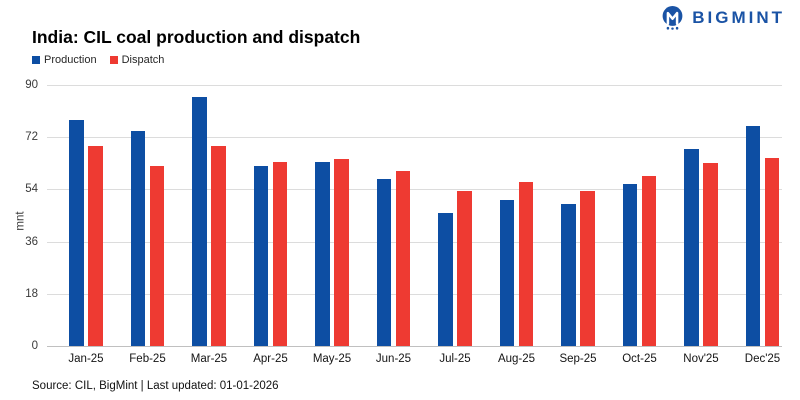  I want to click on x-axis-label-nov-25: Nov'25, so click(701, 359).